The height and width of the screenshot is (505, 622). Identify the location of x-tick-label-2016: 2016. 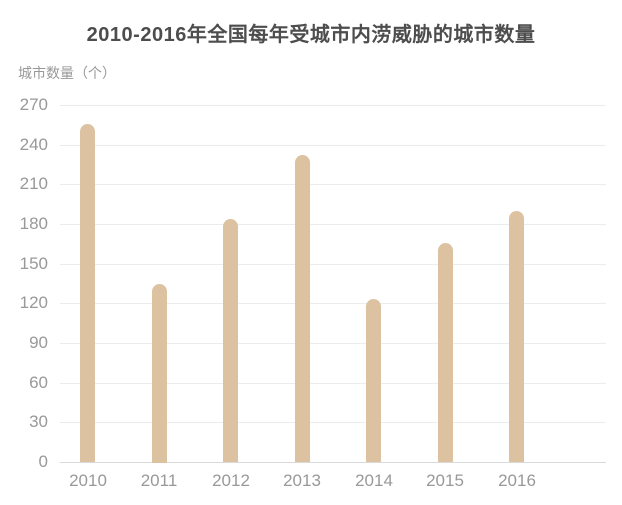
(517, 480).